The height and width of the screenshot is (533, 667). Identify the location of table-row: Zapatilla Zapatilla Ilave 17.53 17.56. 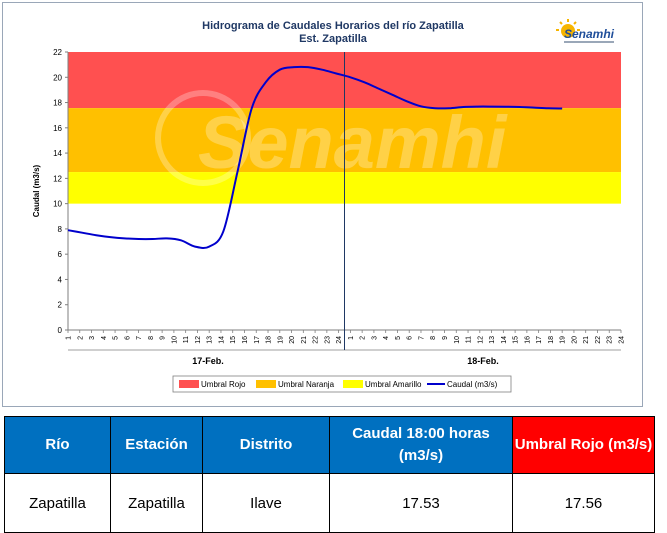
(329, 503).